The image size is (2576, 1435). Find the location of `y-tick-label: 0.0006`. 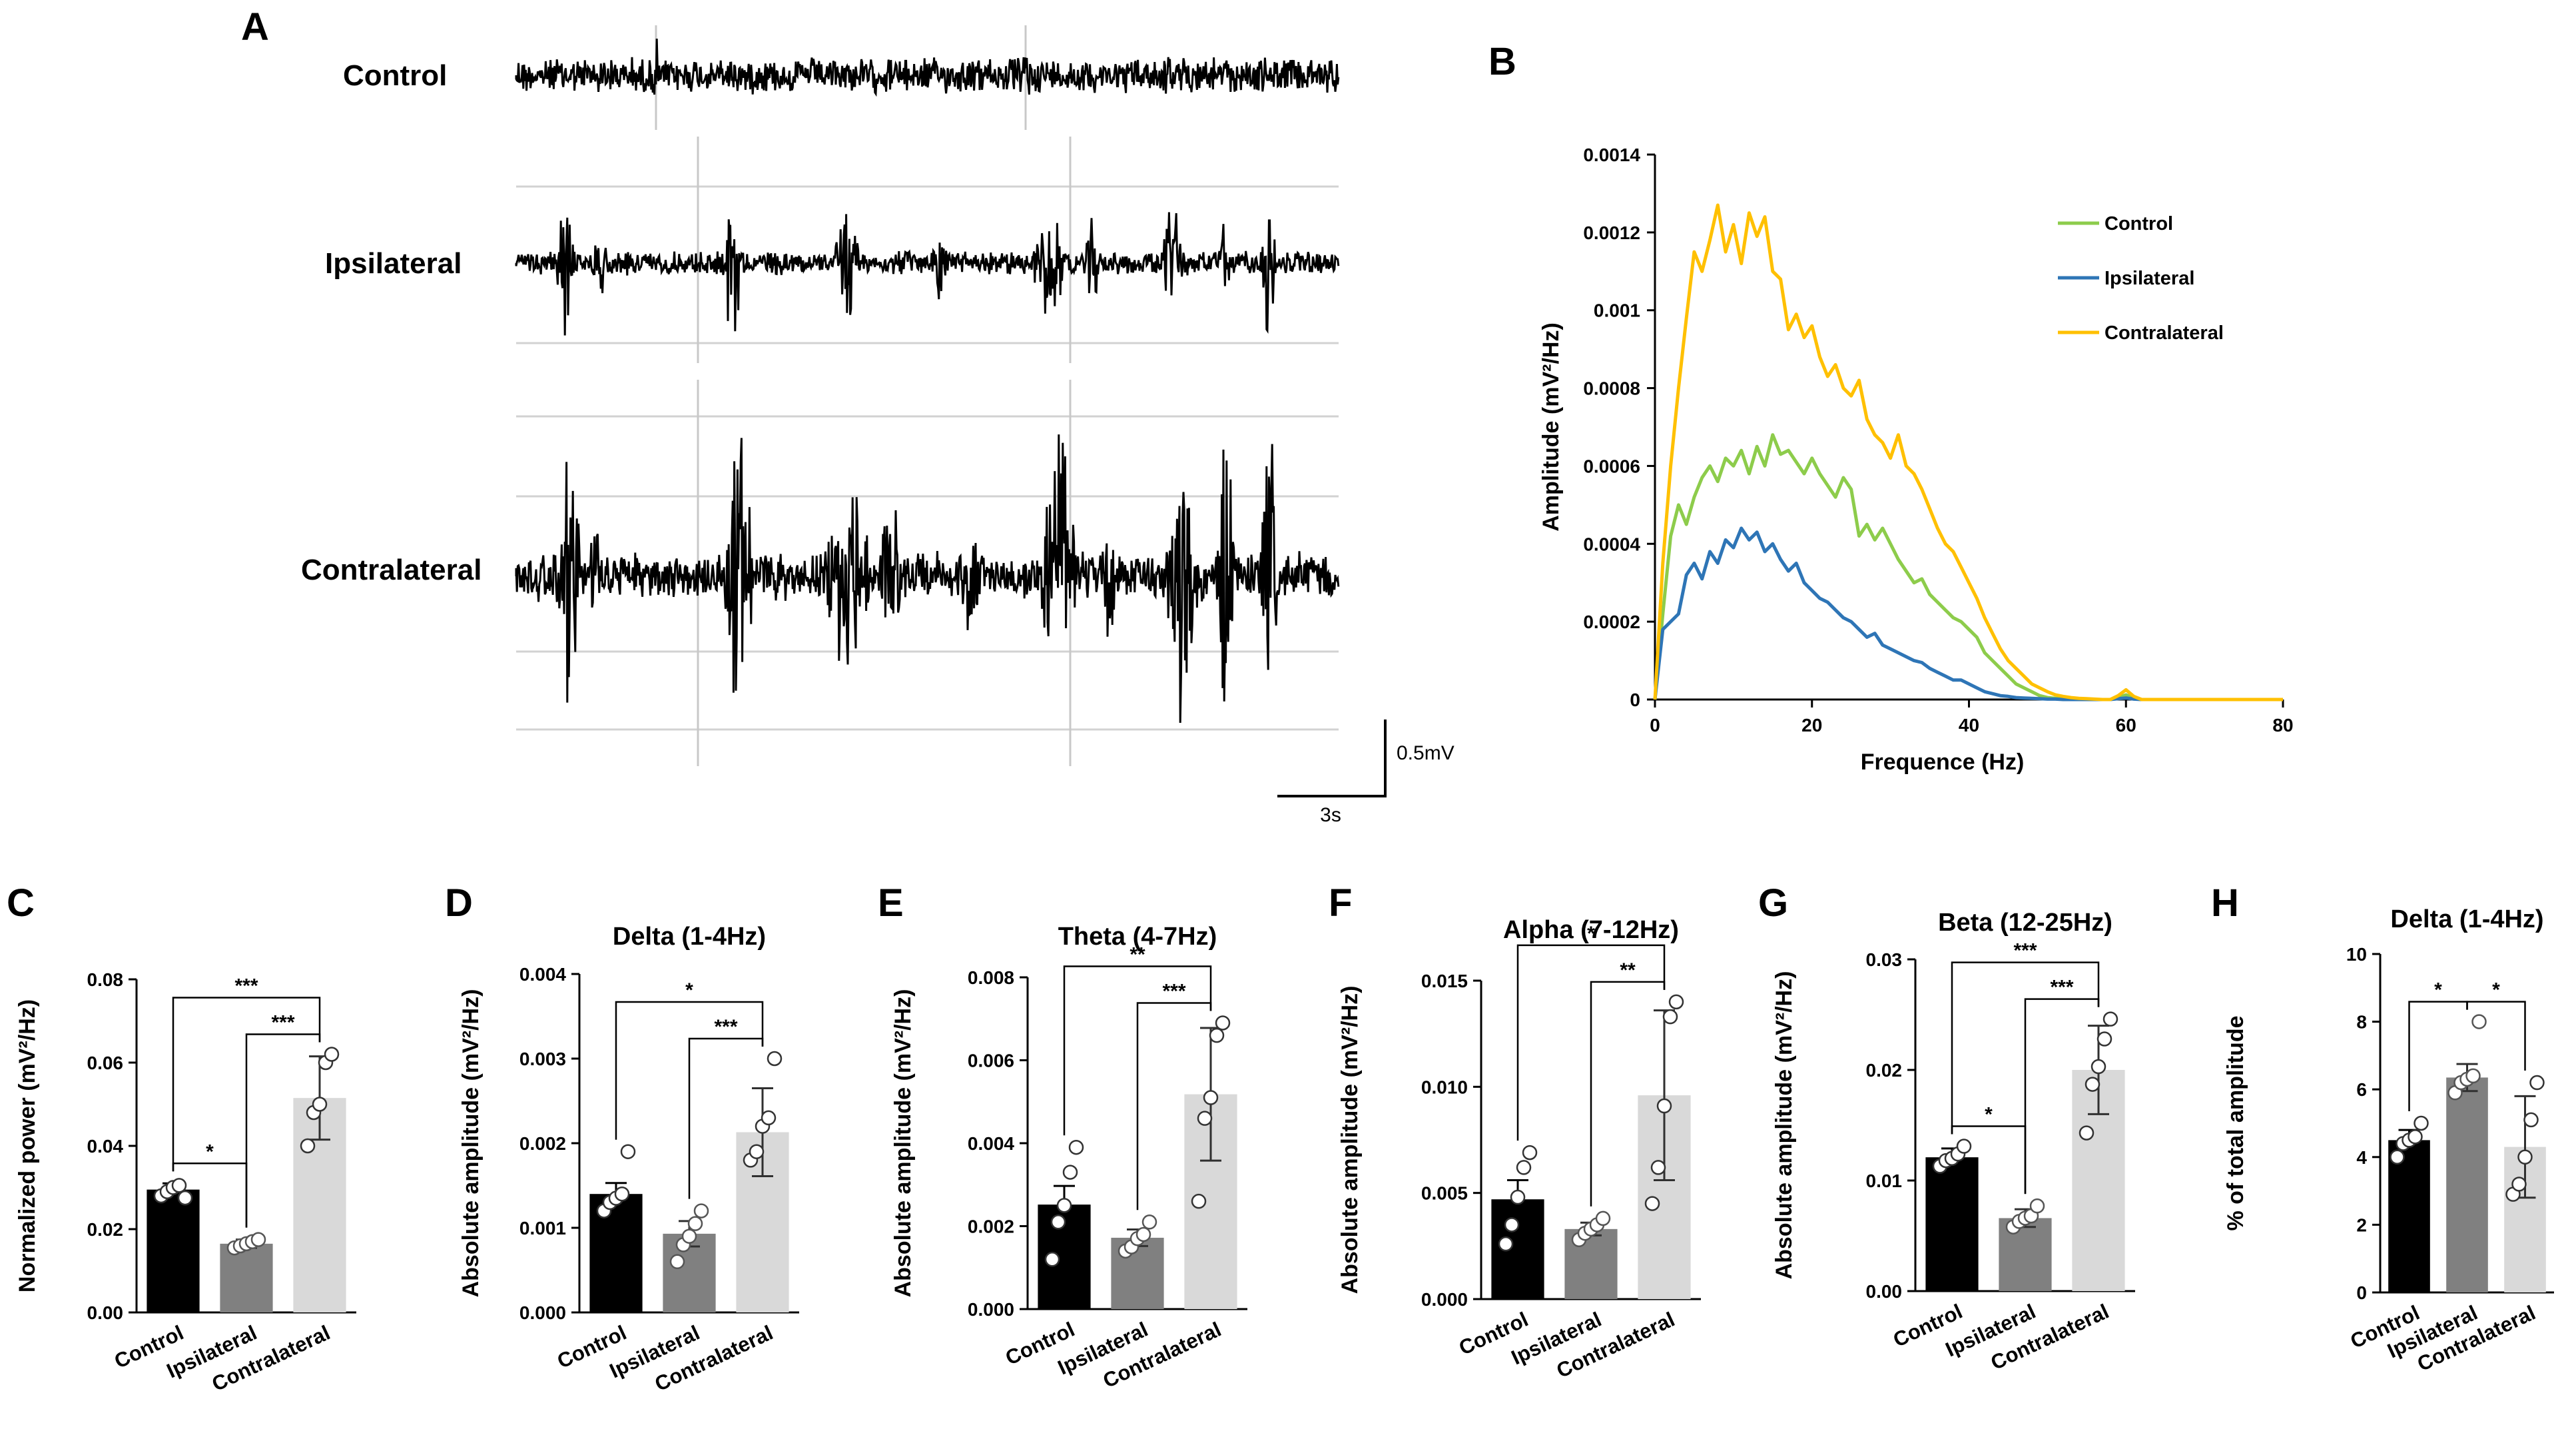

y-tick-label: 0.0006 is located at coordinates (1612, 466).